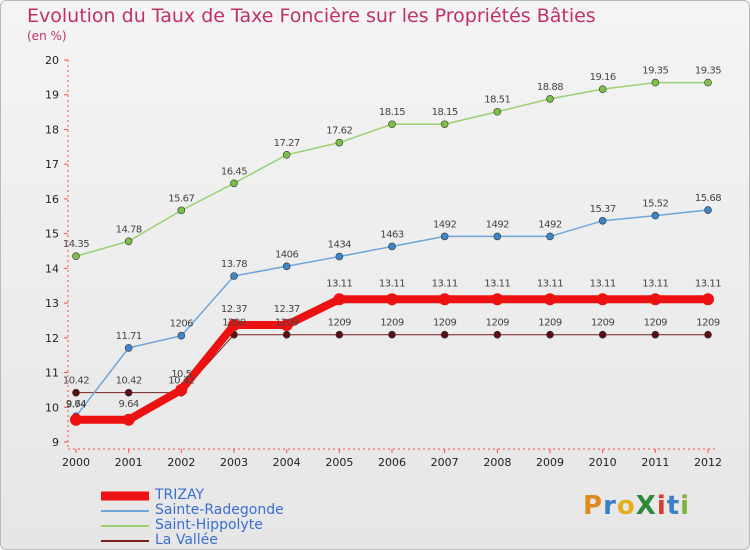  What do you see at coordinates (52, 373) in the screenshot?
I see `y-tick-label: 11` at bounding box center [52, 373].